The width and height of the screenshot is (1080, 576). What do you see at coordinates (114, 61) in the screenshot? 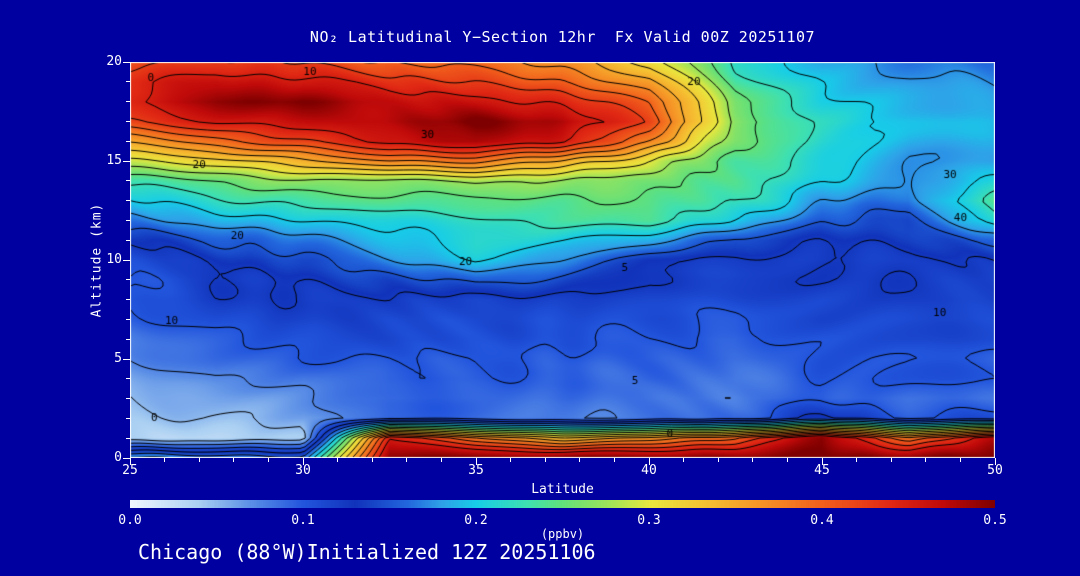
I see `y-tick-label: 20` at bounding box center [114, 61].